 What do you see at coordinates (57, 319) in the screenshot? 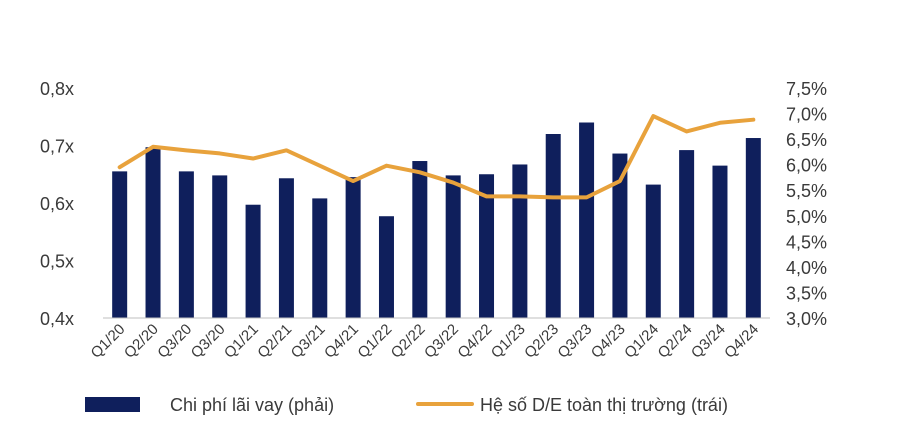
I see `left-tick-label: 0,4x` at bounding box center [57, 319].